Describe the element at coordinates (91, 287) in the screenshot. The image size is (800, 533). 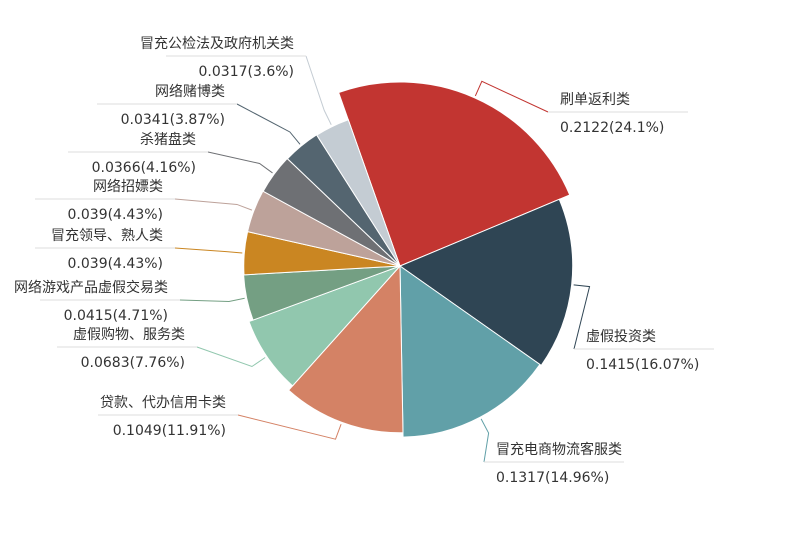
I see `slice-label-name: 网络游戏产品虚假交易类` at that location.